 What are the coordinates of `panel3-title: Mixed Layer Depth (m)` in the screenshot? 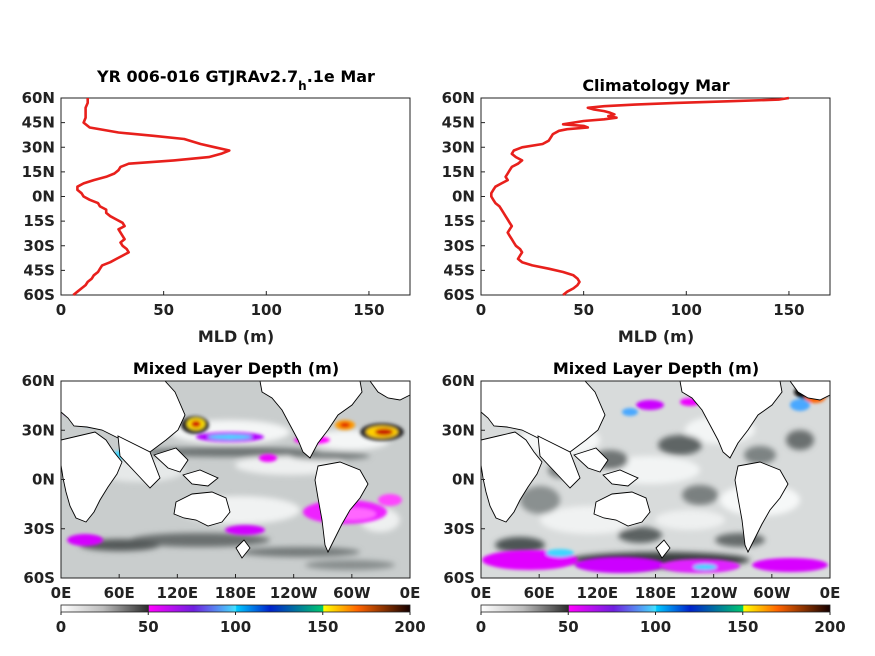 It's located at (236, 368).